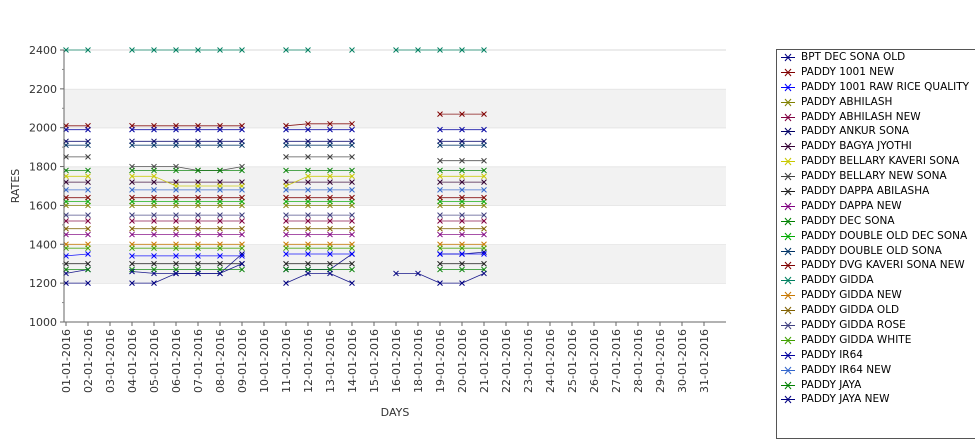 The image size is (975, 439). What do you see at coordinates (856, 339) in the screenshot?
I see `legend-label: PADDY GIDDA WHITE` at bounding box center [856, 339].